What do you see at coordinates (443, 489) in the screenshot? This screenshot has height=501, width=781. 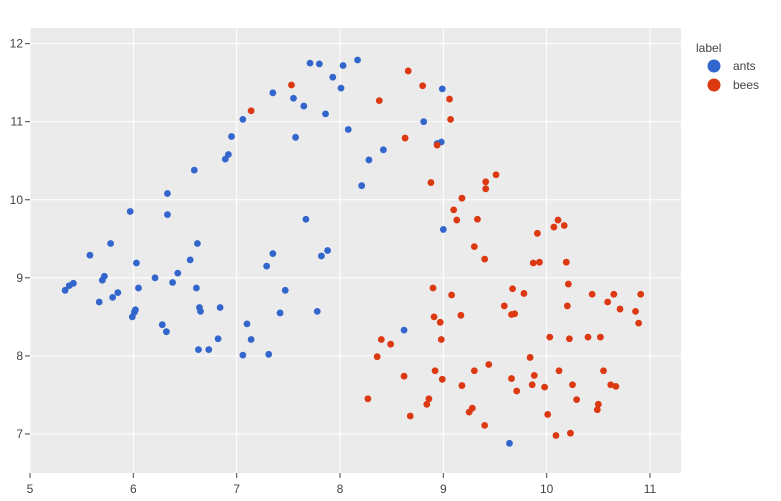 I see `x-tick-label: 9` at bounding box center [443, 489].